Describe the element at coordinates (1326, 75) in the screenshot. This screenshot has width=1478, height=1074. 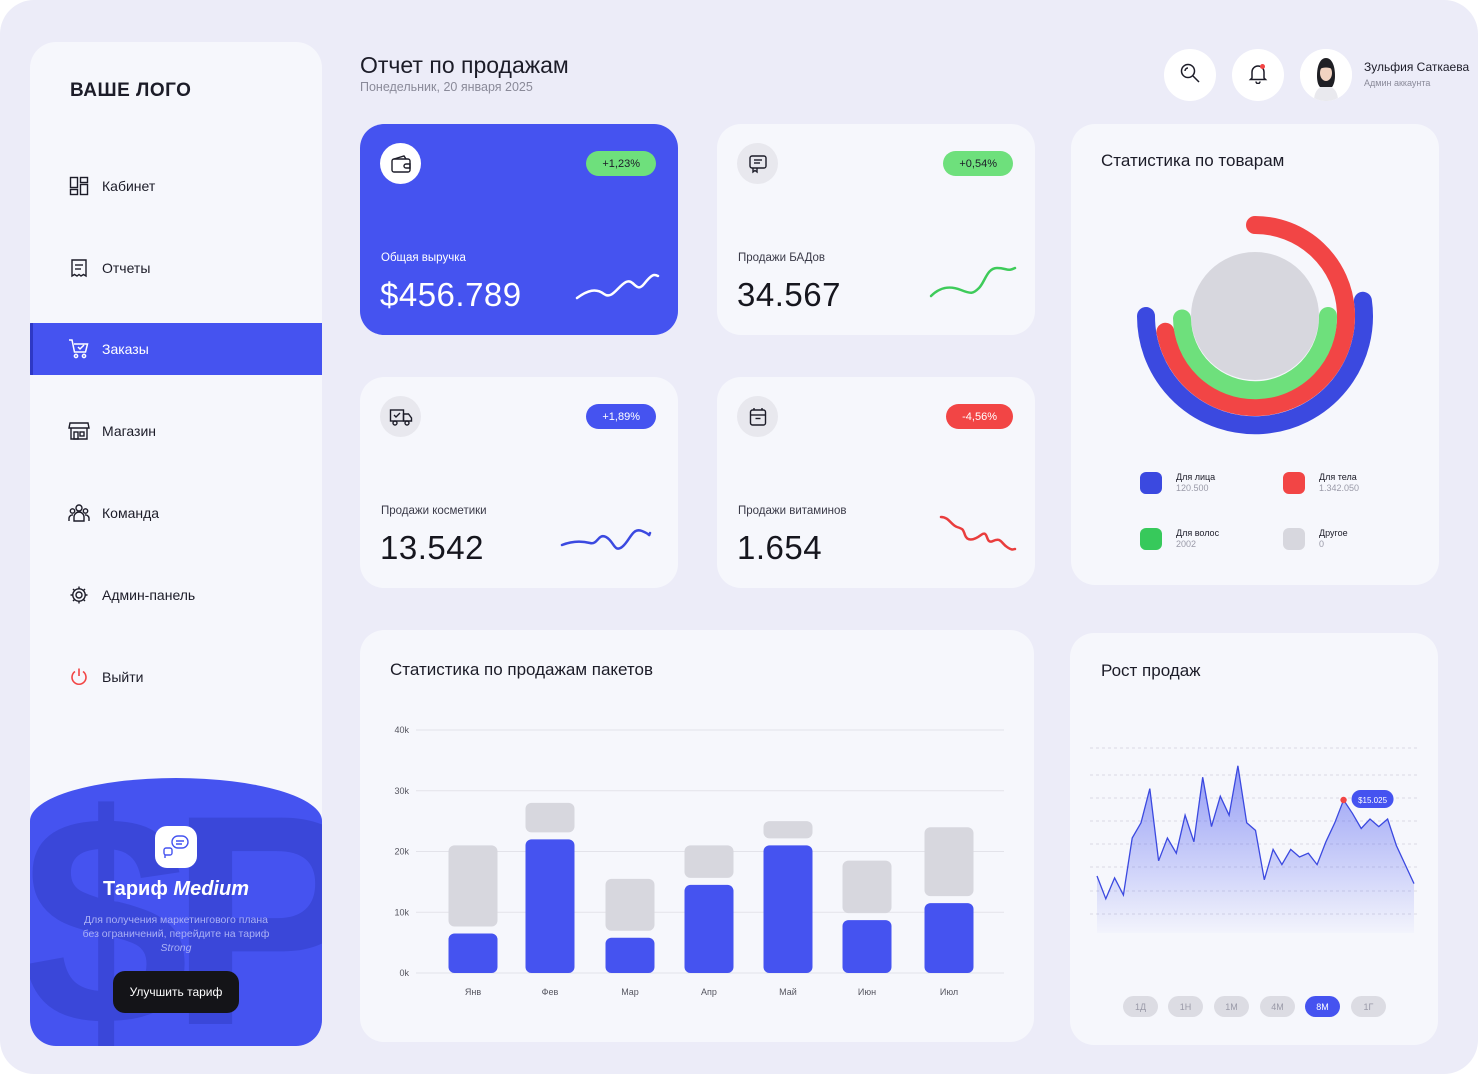
I see `avatar` at that location.